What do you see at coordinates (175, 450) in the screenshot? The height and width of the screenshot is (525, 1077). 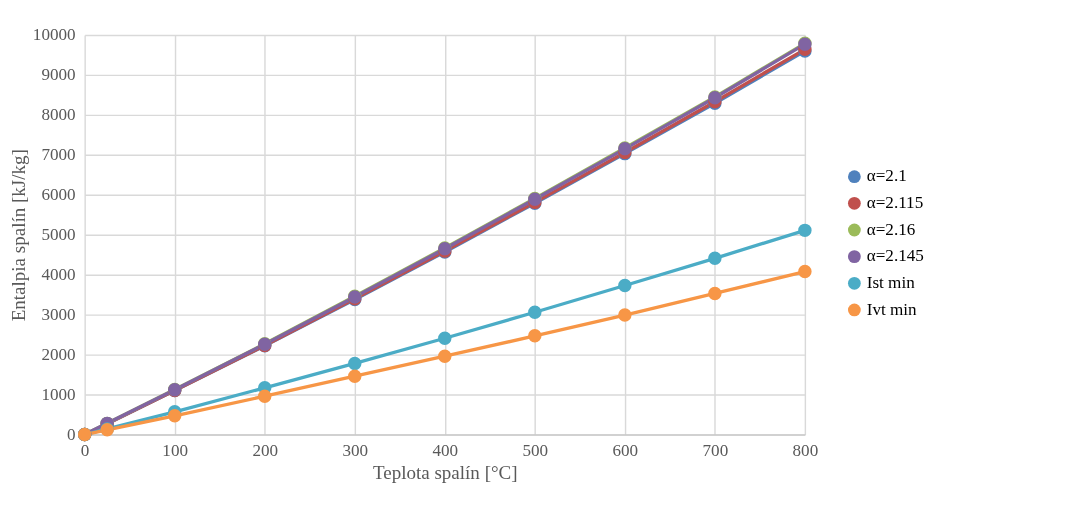 I see `x-tick-label: 100` at bounding box center [175, 450].